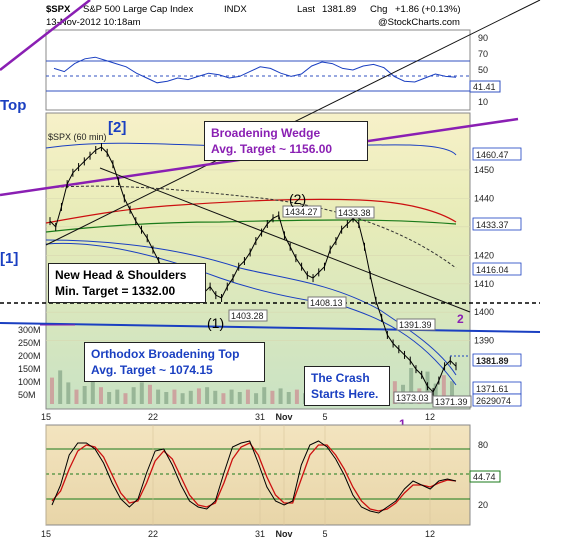 The image size is (570, 540). What do you see at coordinates (283, 534) in the screenshot?
I see `x-tick-label: Nov` at bounding box center [283, 534].